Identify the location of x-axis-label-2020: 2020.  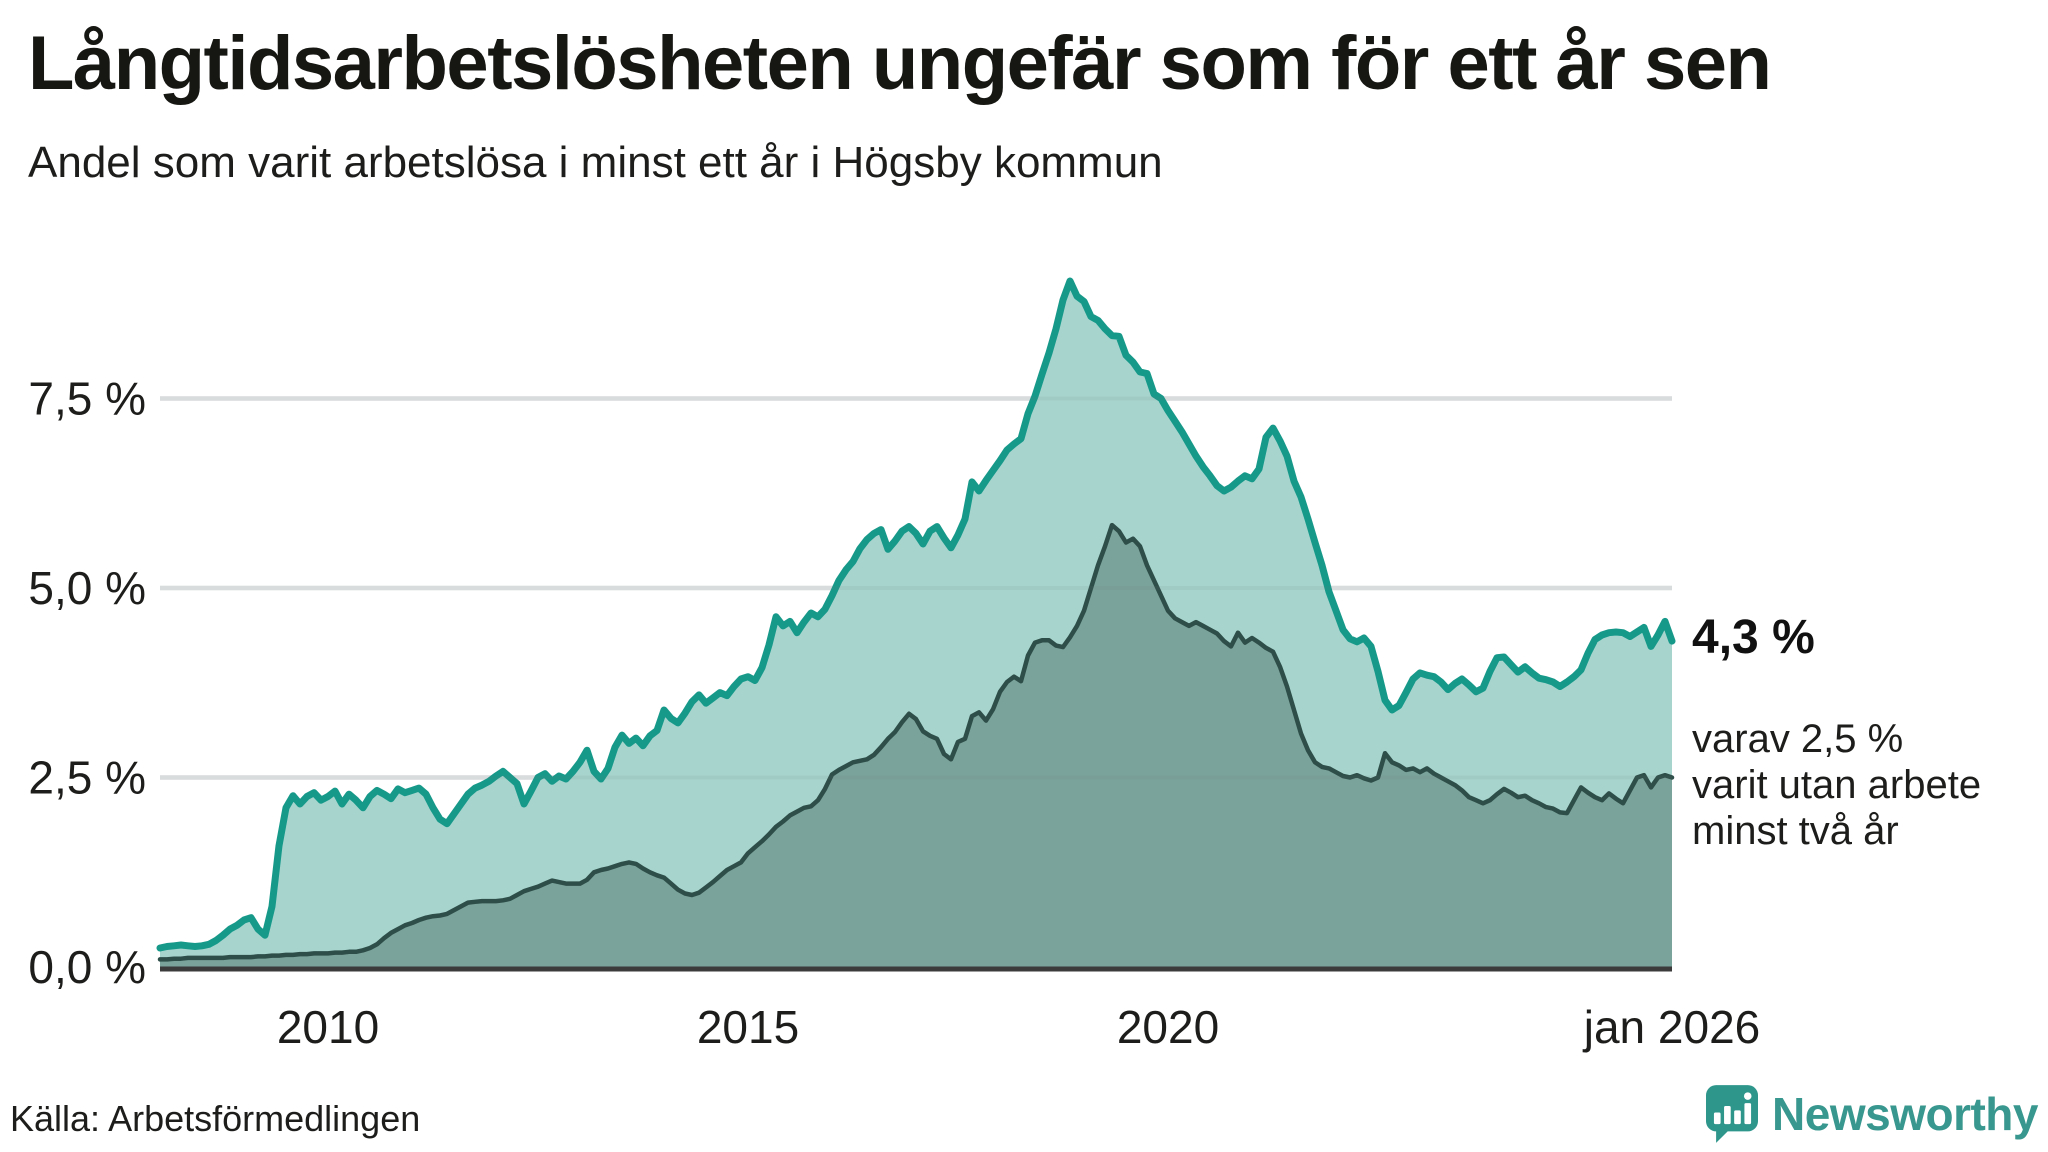
(1168, 1027).